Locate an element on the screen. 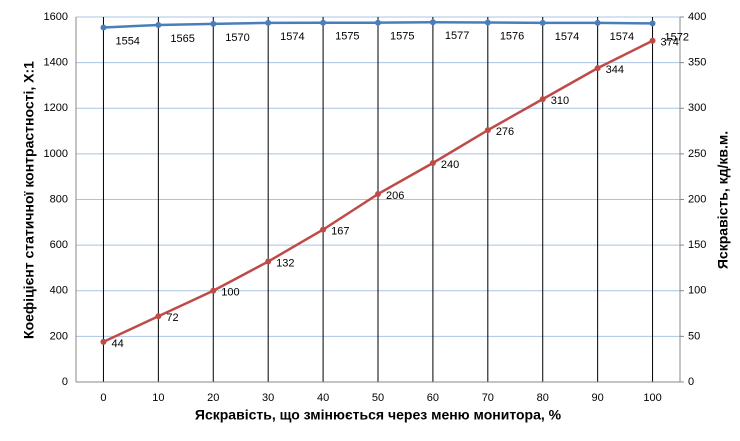 The width and height of the screenshot is (740, 441). x-tick-label: 70 is located at coordinates (488, 398).